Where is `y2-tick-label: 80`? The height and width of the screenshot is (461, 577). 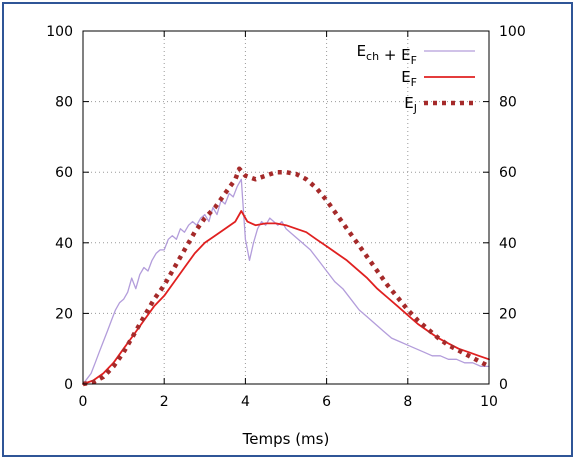
y2-tick-label: 80 is located at coordinates (508, 103).